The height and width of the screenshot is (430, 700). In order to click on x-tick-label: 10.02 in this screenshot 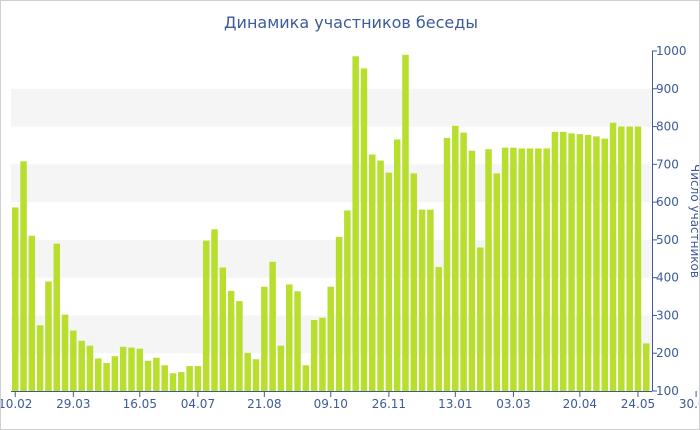, I will do `click(16, 404)`.